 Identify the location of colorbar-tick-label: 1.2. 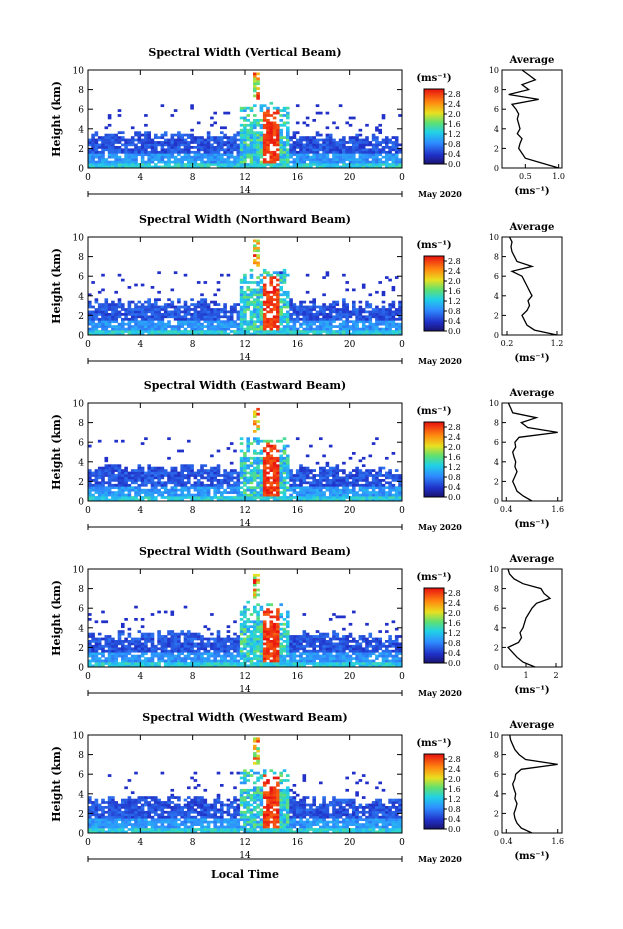
(454, 301).